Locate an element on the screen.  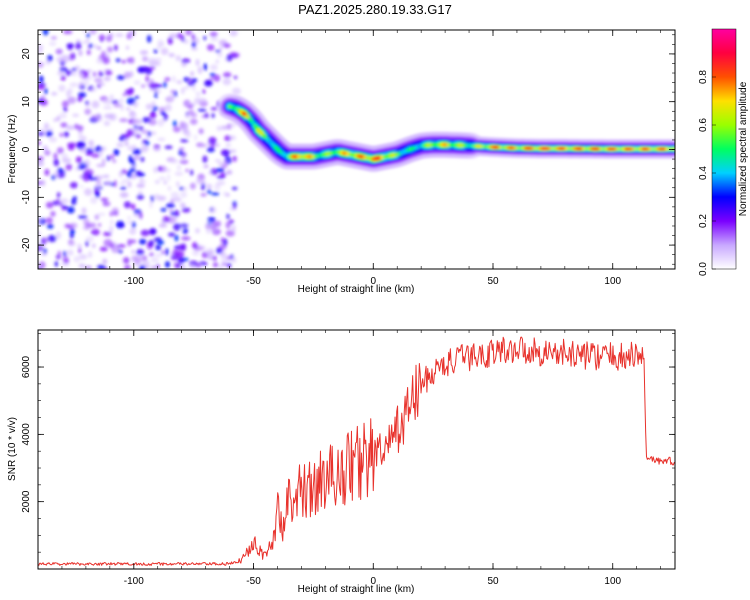
x-tick-label: 0 is located at coordinates (373, 581).